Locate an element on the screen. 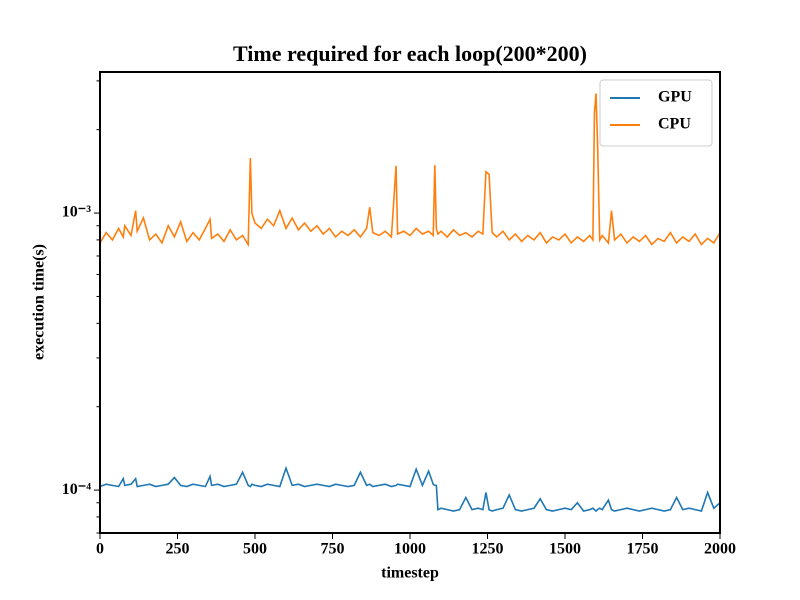  legend-label: GPU is located at coordinates (675, 97).